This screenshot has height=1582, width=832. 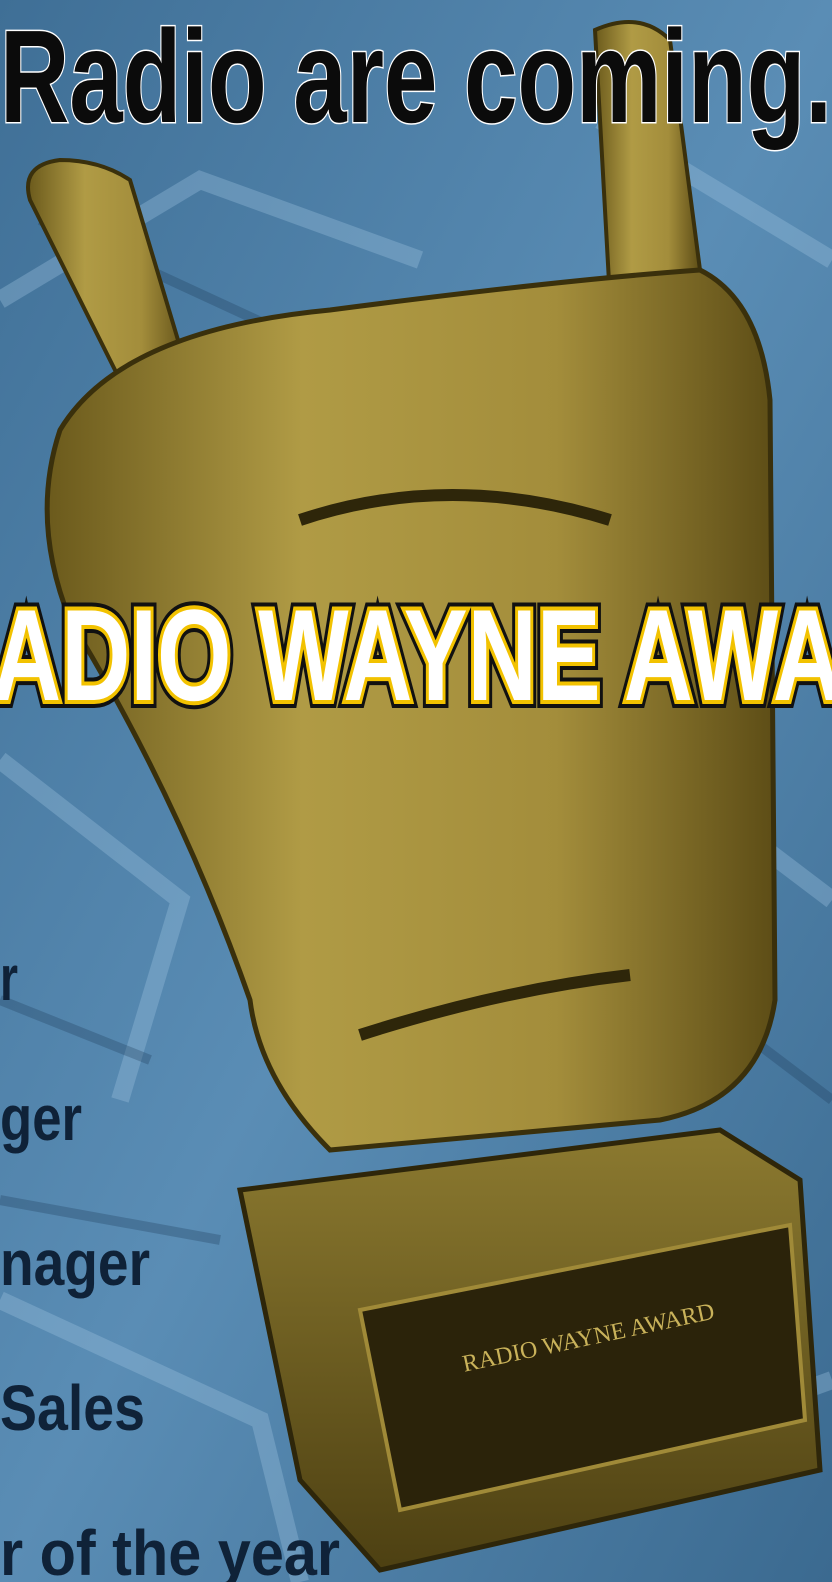 I want to click on category-item: nager, so click(x=75, y=1263).